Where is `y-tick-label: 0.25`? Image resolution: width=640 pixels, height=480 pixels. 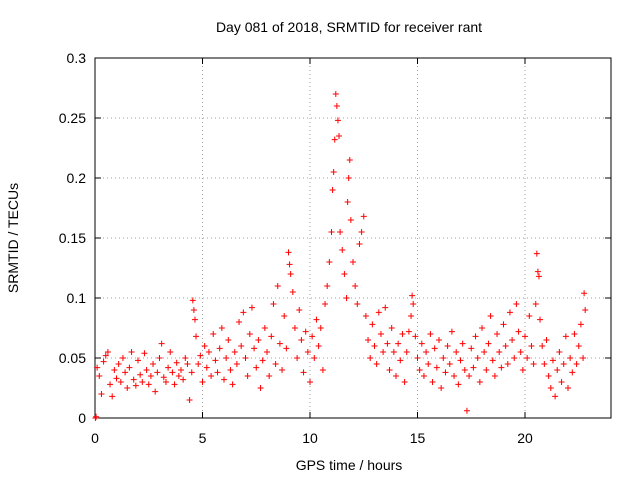
y-tick-label: 0.25 is located at coordinates (72, 118).